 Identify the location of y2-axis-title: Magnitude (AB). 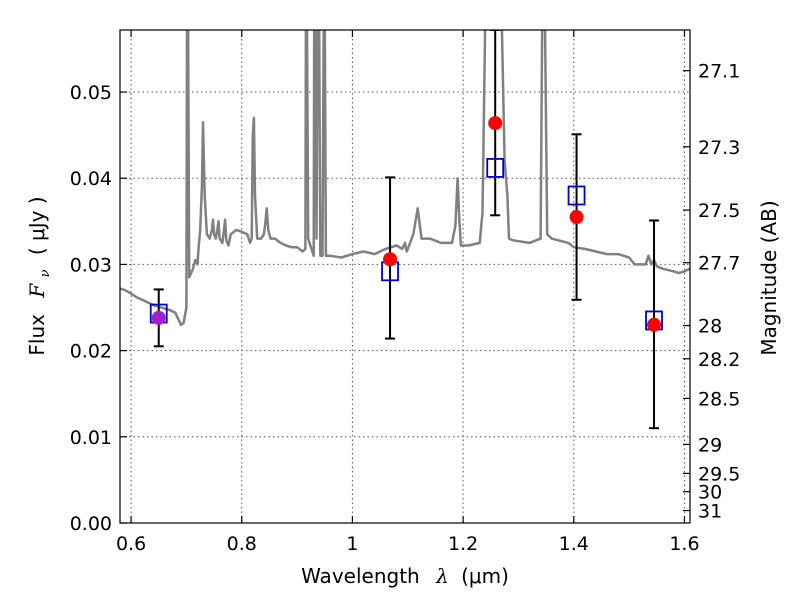
(769, 277).